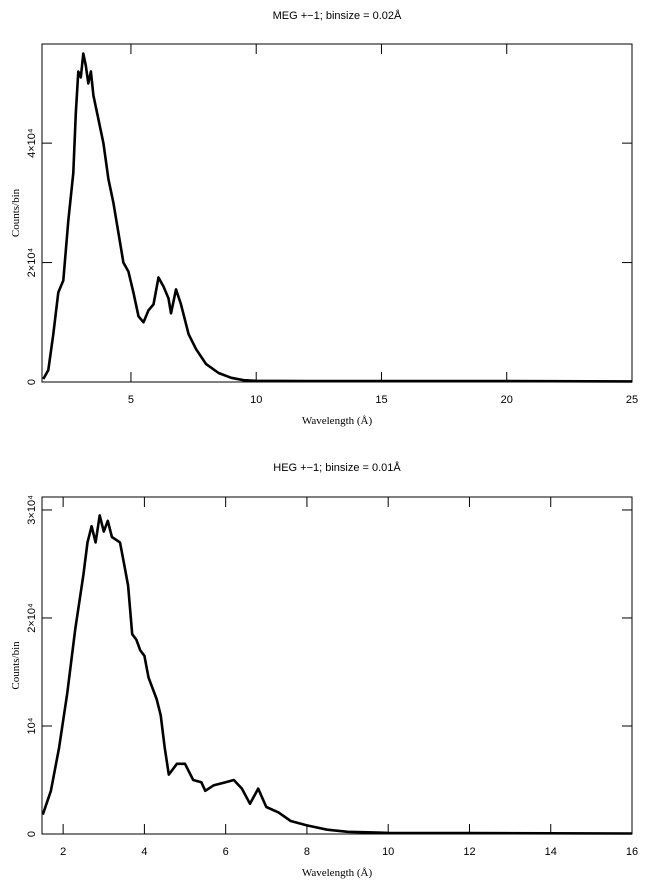  Describe the element at coordinates (226, 852) in the screenshot. I see `x-tick-label: 6` at that location.